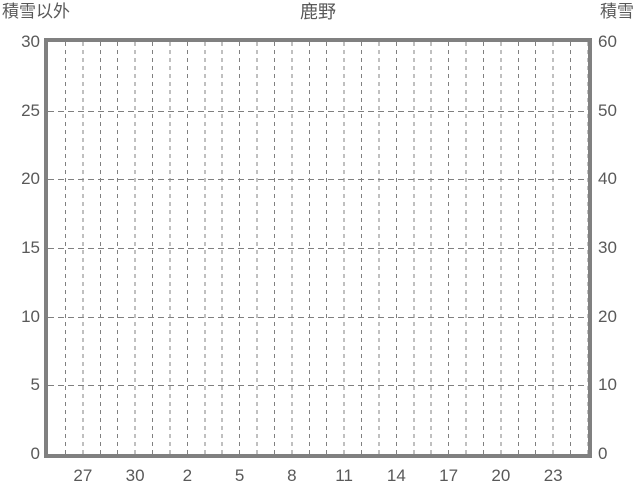 This screenshot has width=636, height=501. I want to click on y2-axis-tick-label: 40, so click(607, 179).